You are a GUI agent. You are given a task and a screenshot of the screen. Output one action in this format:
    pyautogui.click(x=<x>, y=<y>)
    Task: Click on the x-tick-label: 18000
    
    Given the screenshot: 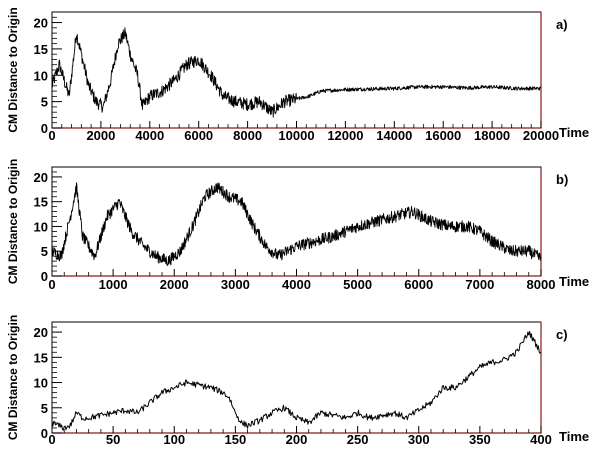 What is the action you would take?
    pyautogui.click(x=492, y=135)
    